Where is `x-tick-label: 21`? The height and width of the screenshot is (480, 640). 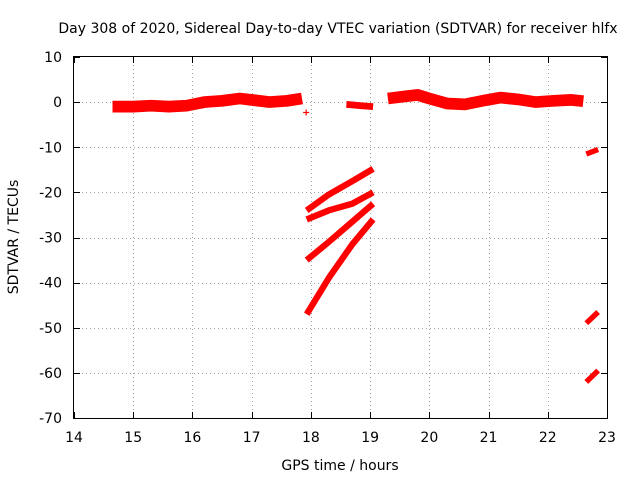 x-tick-label: 21 is located at coordinates (489, 438).